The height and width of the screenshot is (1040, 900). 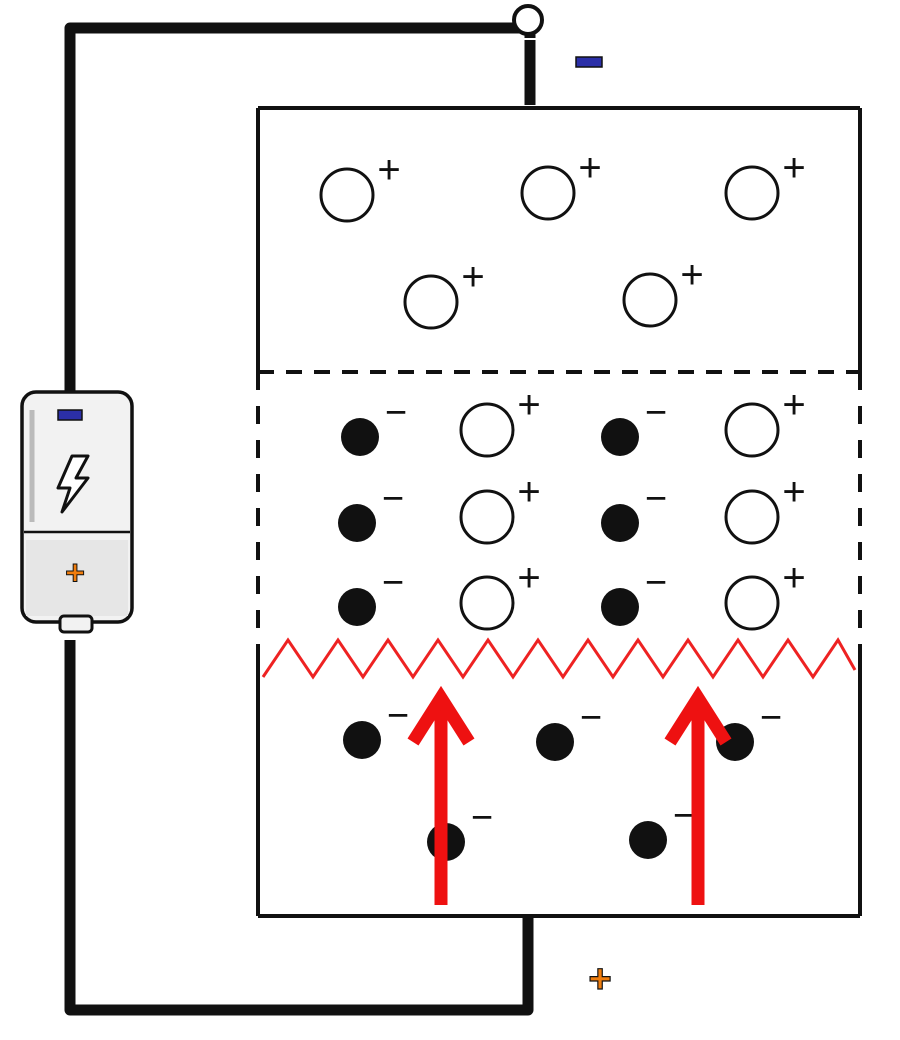 What do you see at coordinates (441, 795) in the screenshot?
I see `arrow-left` at bounding box center [441, 795].